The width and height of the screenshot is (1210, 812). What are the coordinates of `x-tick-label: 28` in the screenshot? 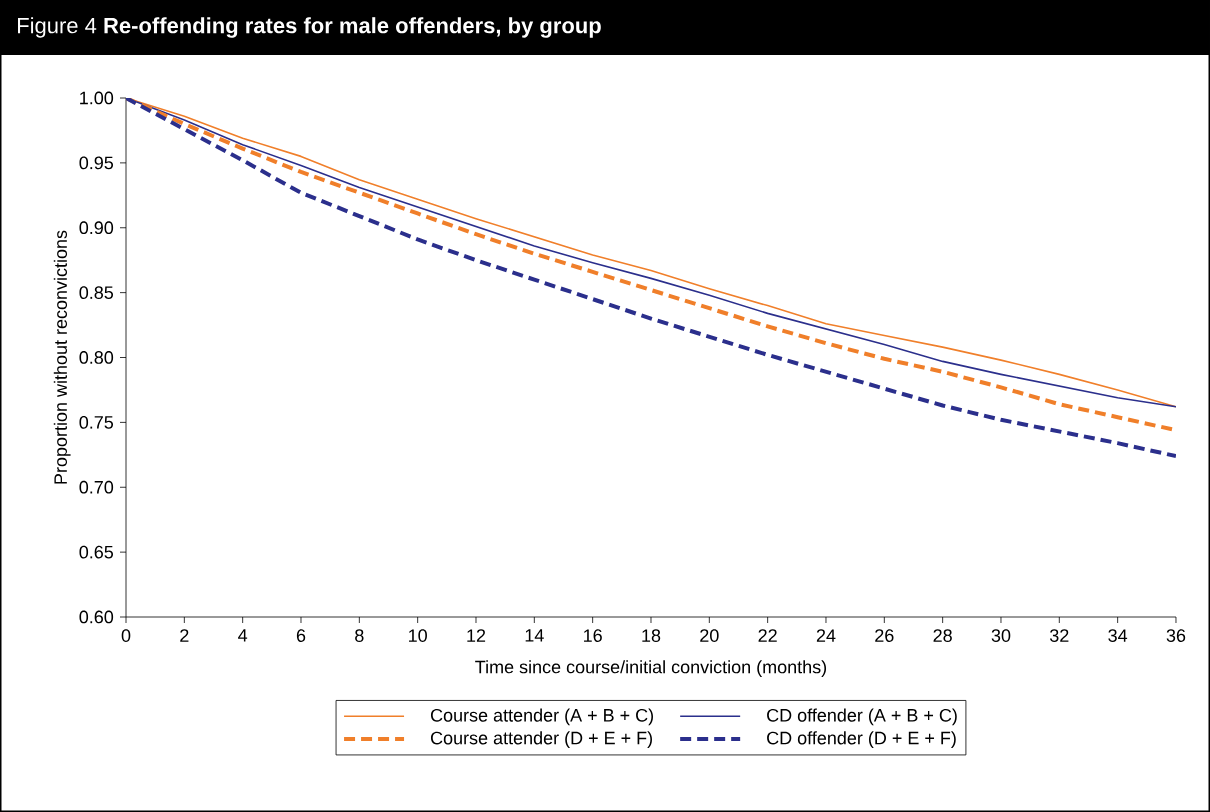 It's located at (942, 635).